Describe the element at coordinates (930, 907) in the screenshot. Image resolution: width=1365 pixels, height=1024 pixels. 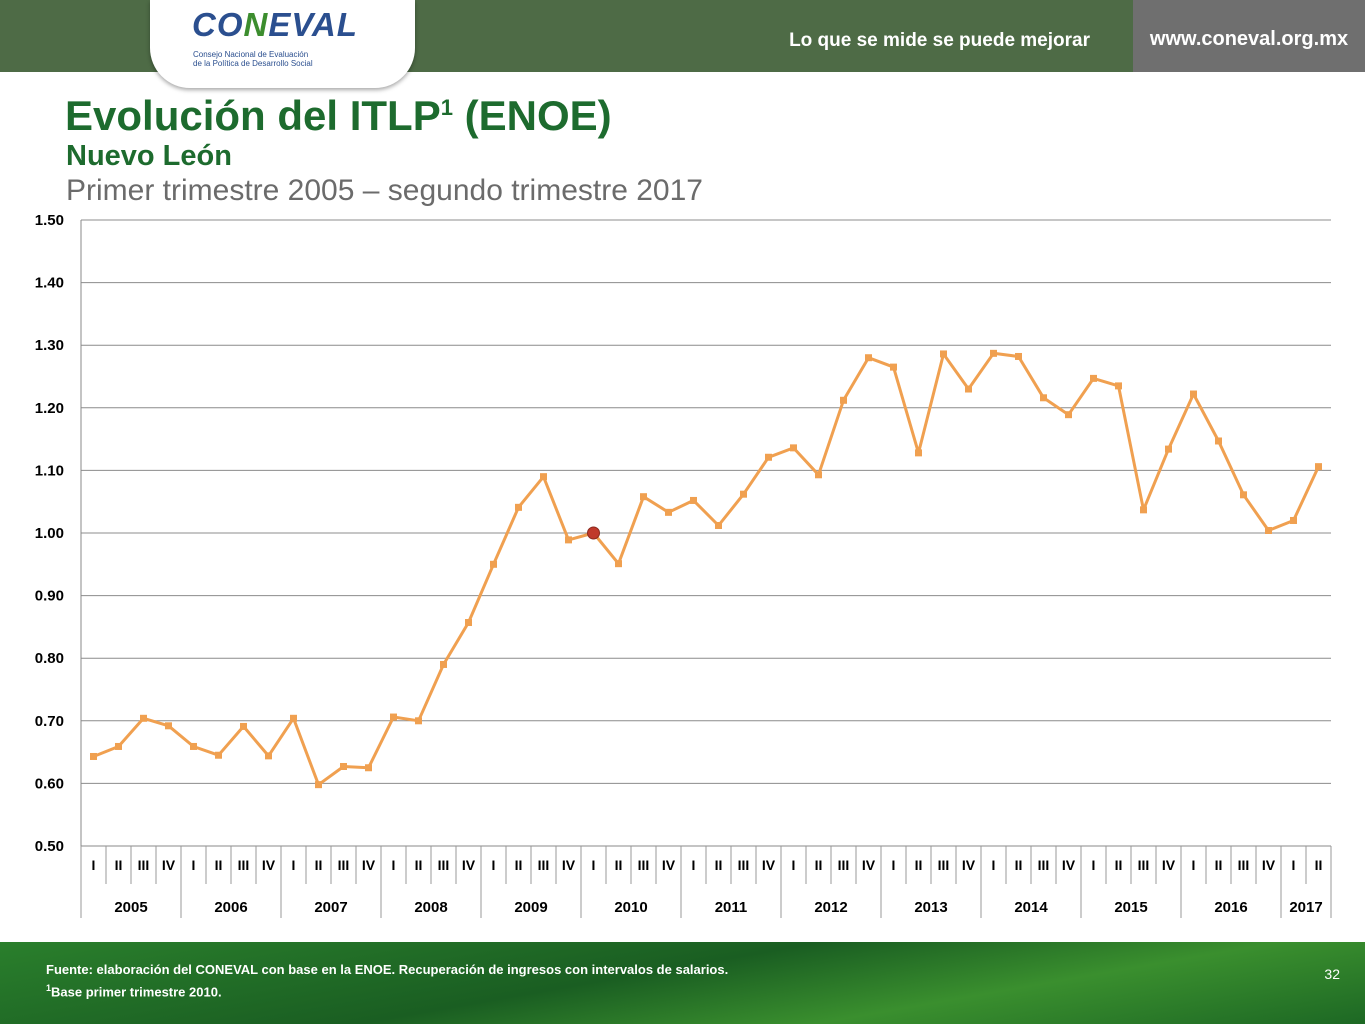
I see `x-tick-label-year: 2013` at that location.